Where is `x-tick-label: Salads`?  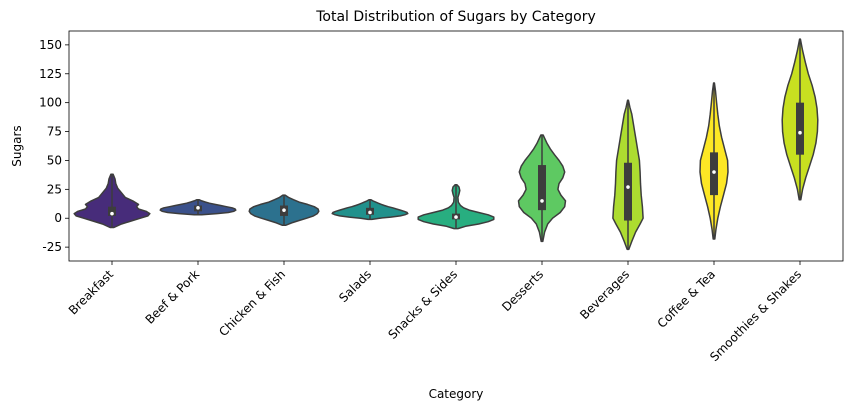
x-tick-label: Salads is located at coordinates (355, 286).